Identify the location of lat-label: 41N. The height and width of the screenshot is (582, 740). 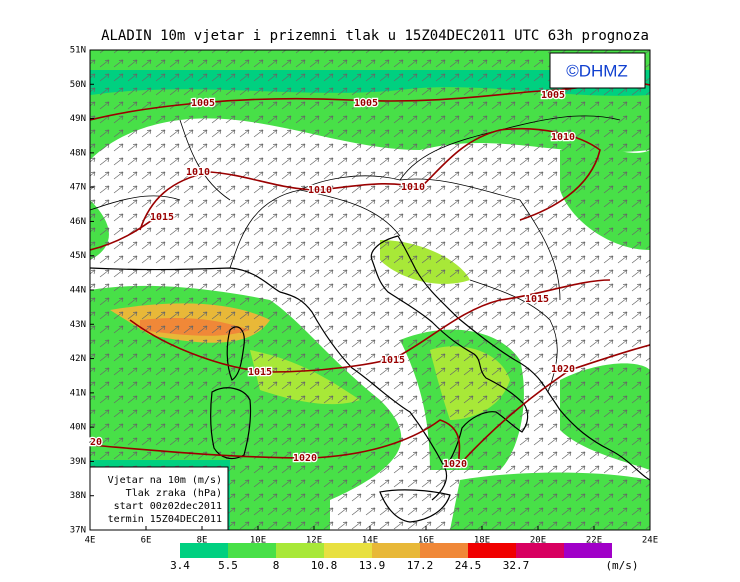
(78, 393).